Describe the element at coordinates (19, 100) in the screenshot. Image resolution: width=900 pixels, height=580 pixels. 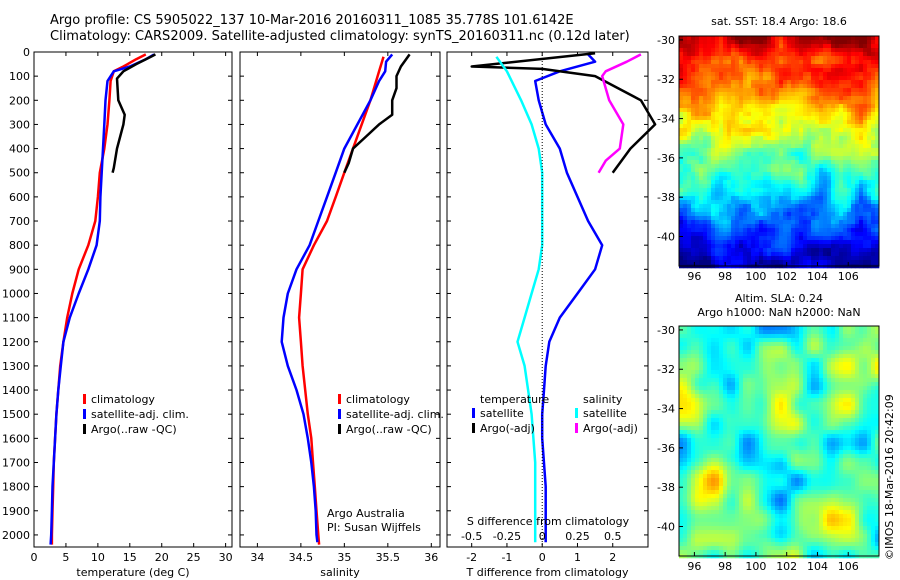
I see `y-tick-label: 200` at that location.